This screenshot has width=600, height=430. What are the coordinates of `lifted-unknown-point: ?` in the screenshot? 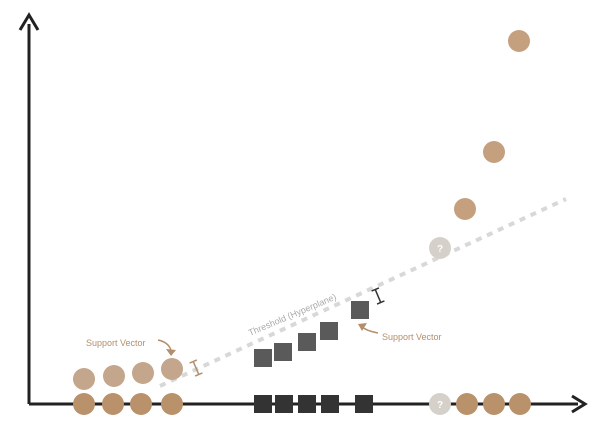 It's located at (440, 248).